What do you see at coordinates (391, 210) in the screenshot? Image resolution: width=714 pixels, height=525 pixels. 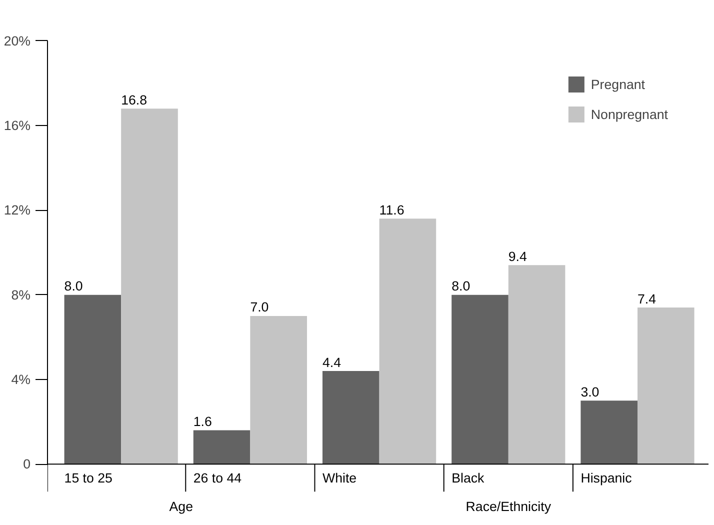 I see `data-label: 11.6` at bounding box center [391, 210].